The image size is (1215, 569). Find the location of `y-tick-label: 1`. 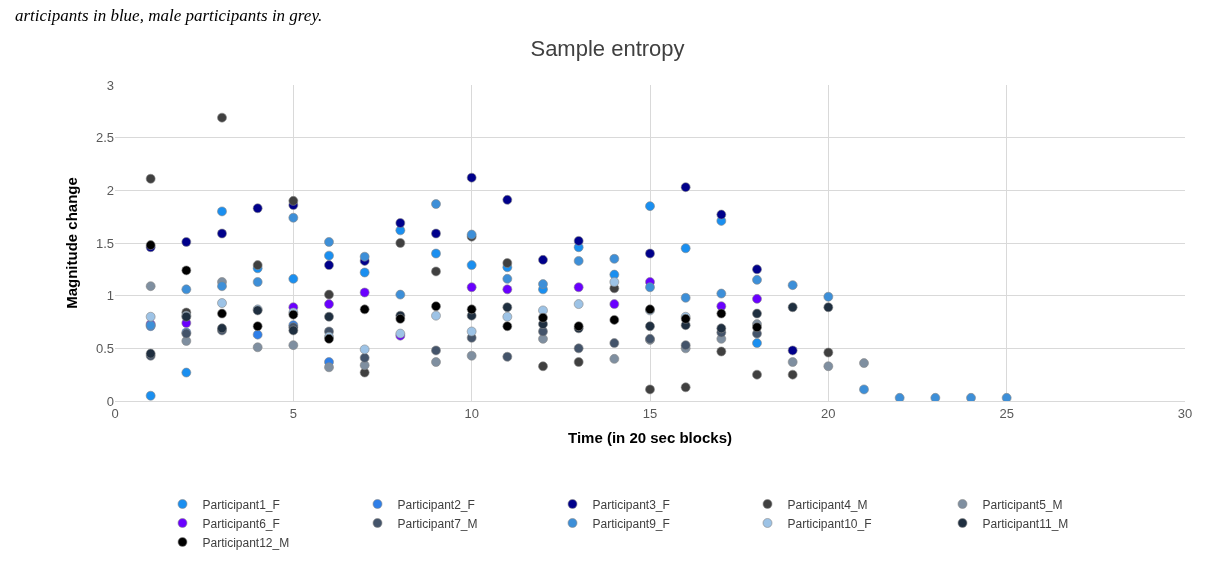

y-tick-label: 1 is located at coordinates (110, 296).